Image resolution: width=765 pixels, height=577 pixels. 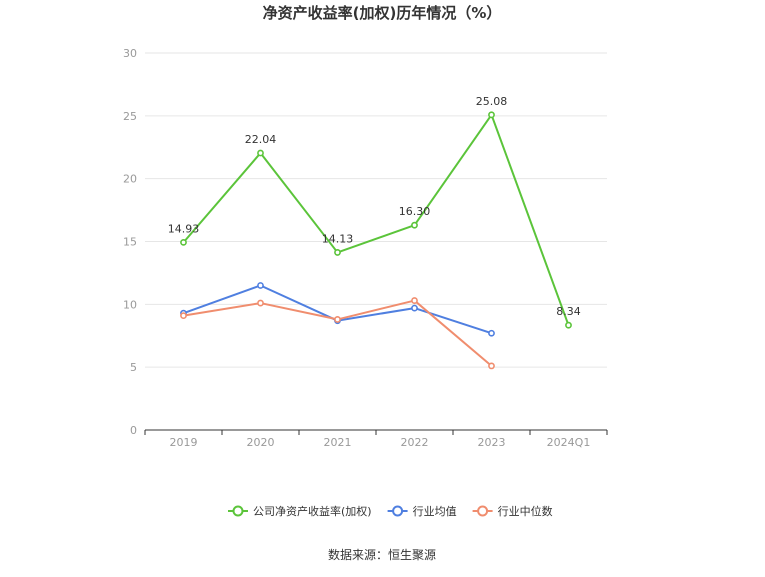 I want to click on data-label-2021: 14.13, so click(x=338, y=238).